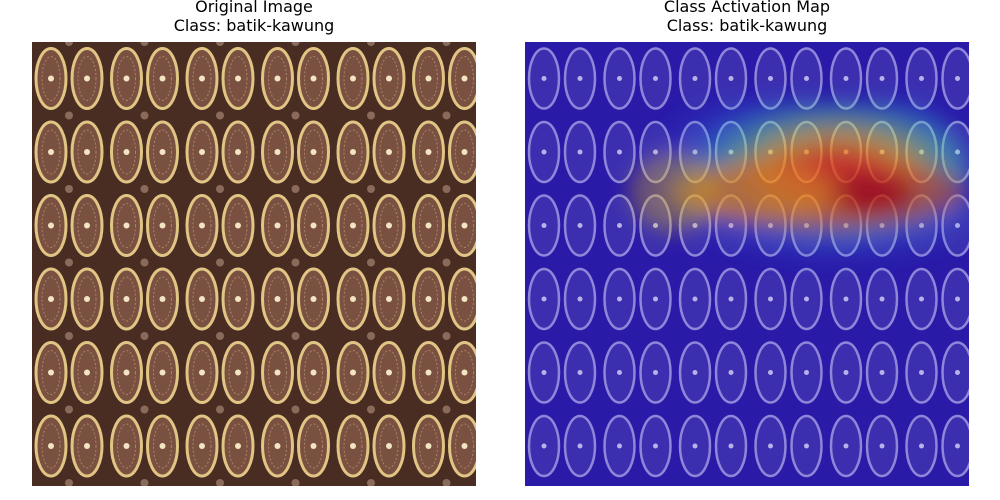 The image size is (1000, 500). What do you see at coordinates (254, 8) in the screenshot?
I see `original-image-title-line1: Original Image` at bounding box center [254, 8].